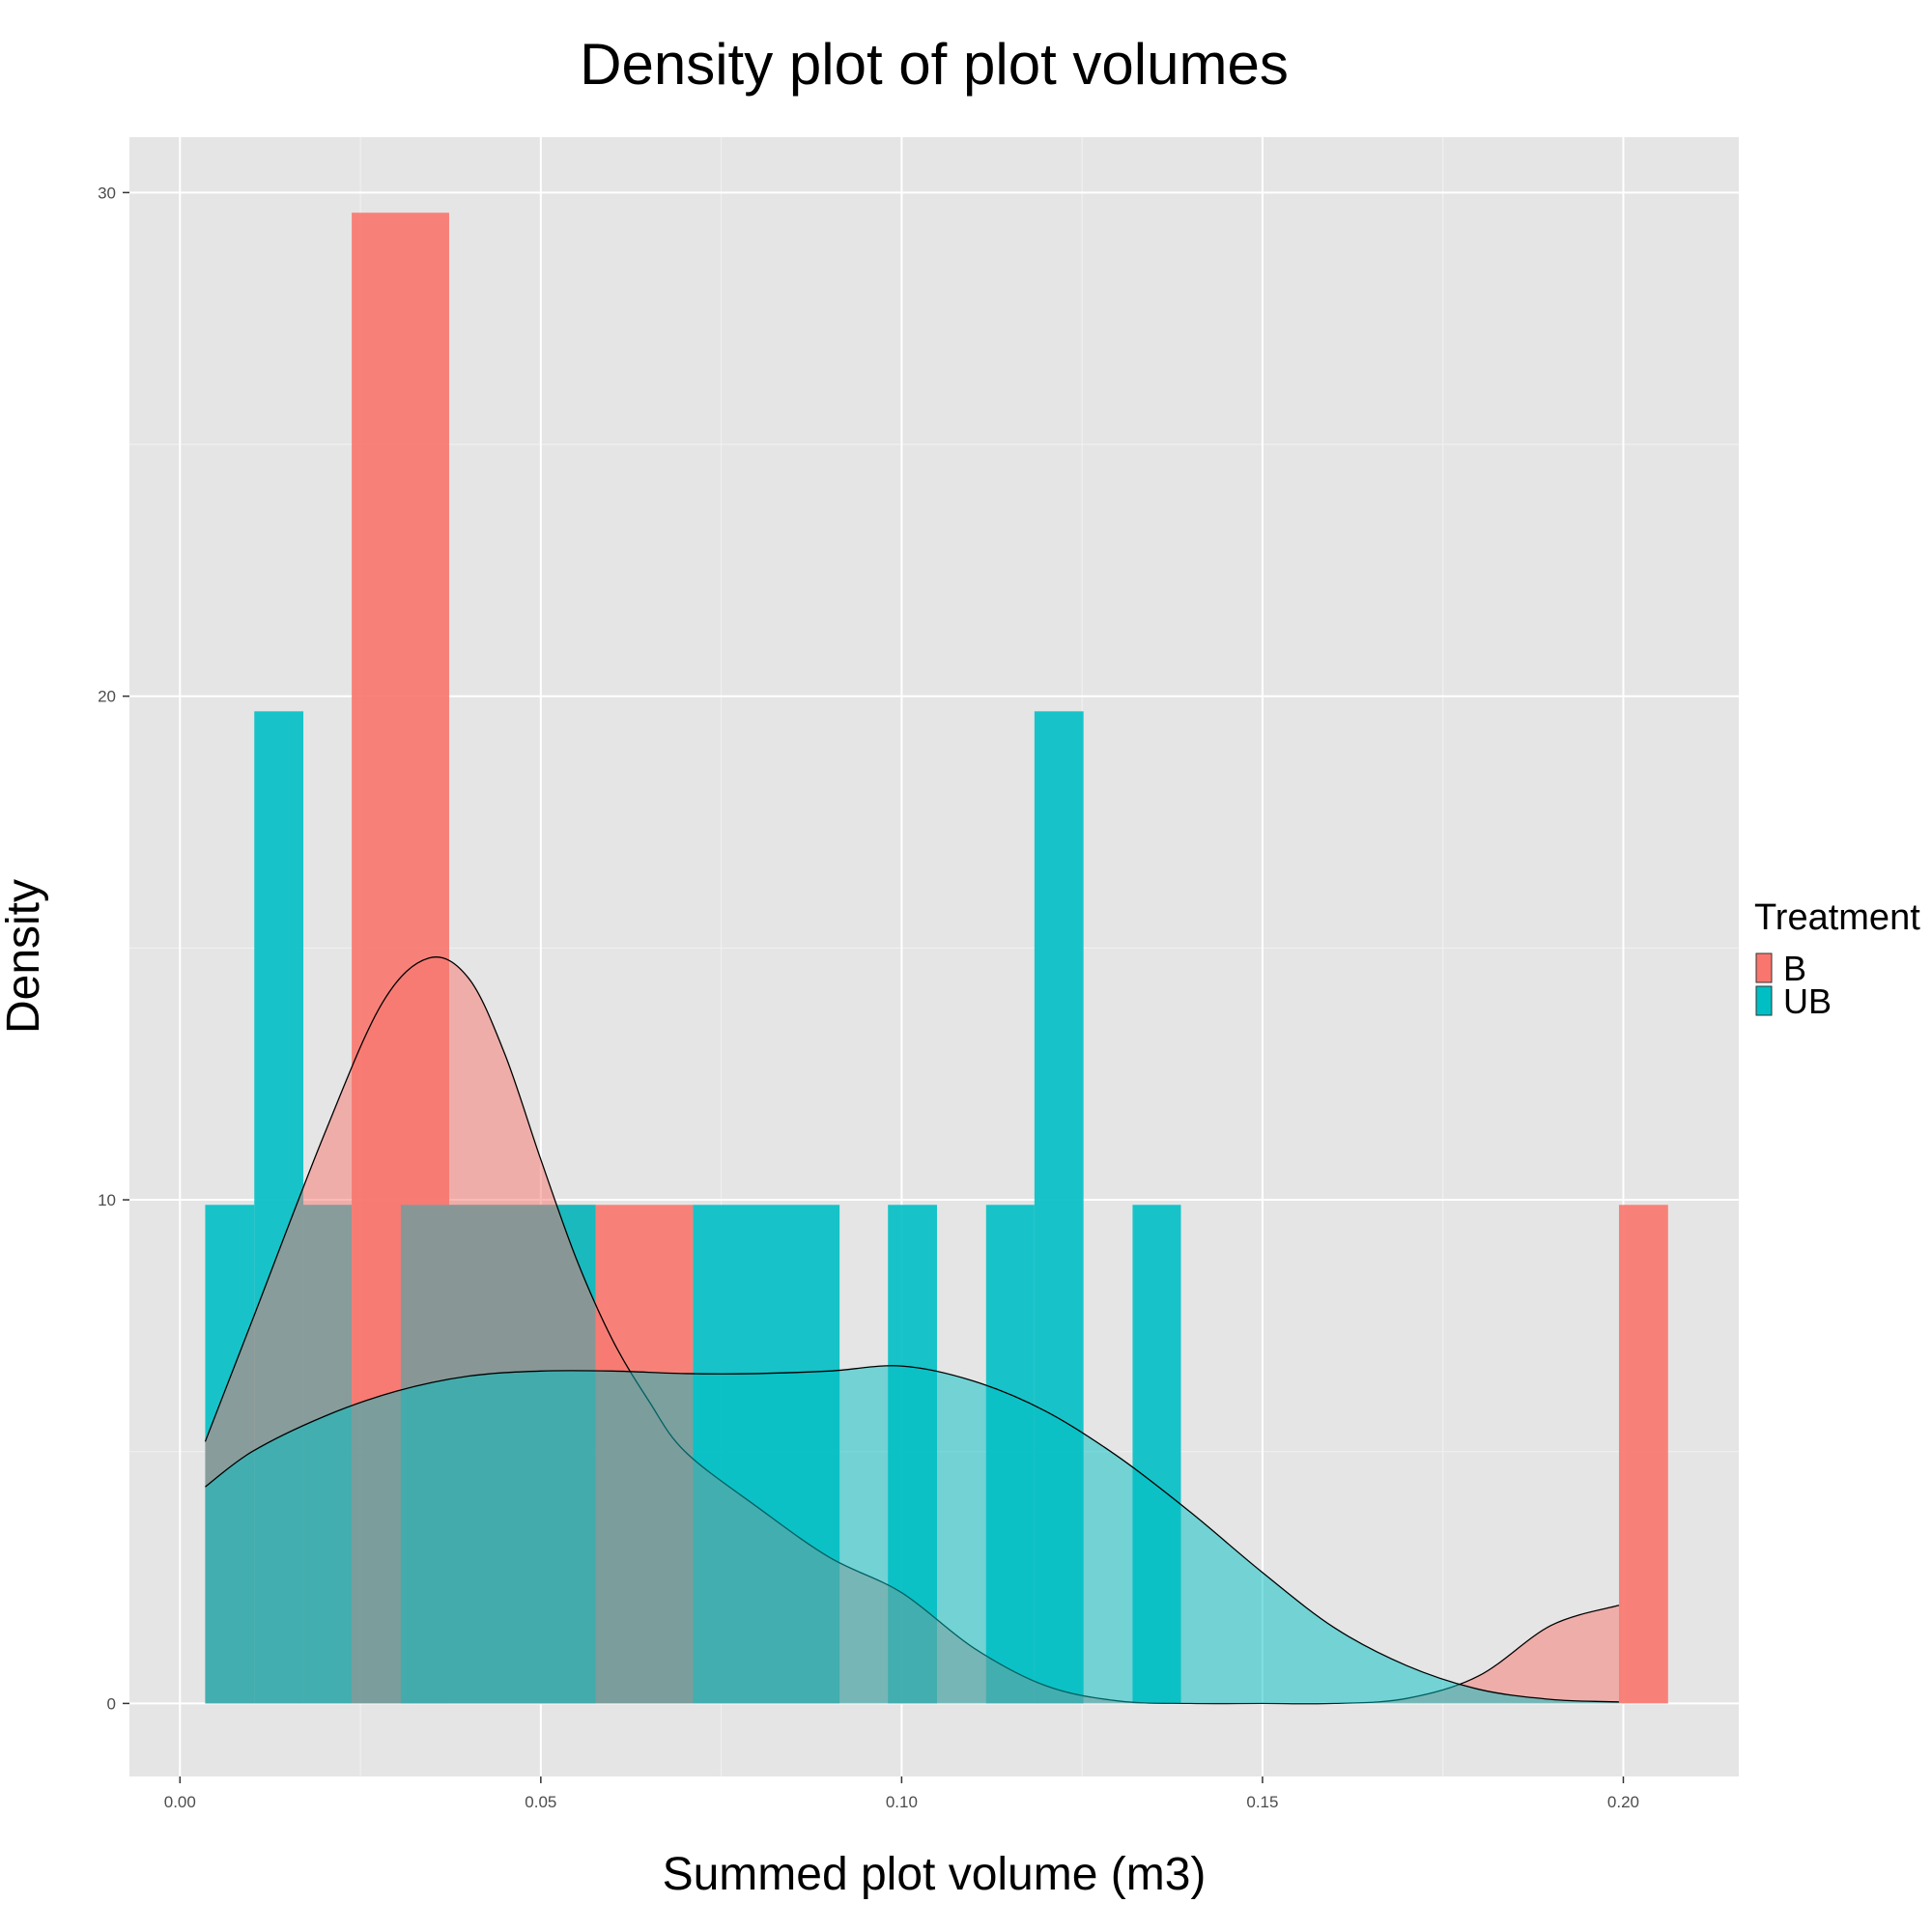 This screenshot has width=1932, height=1932. Describe the element at coordinates (24, 956) in the screenshot. I see `y-axis-label: Density` at that location.